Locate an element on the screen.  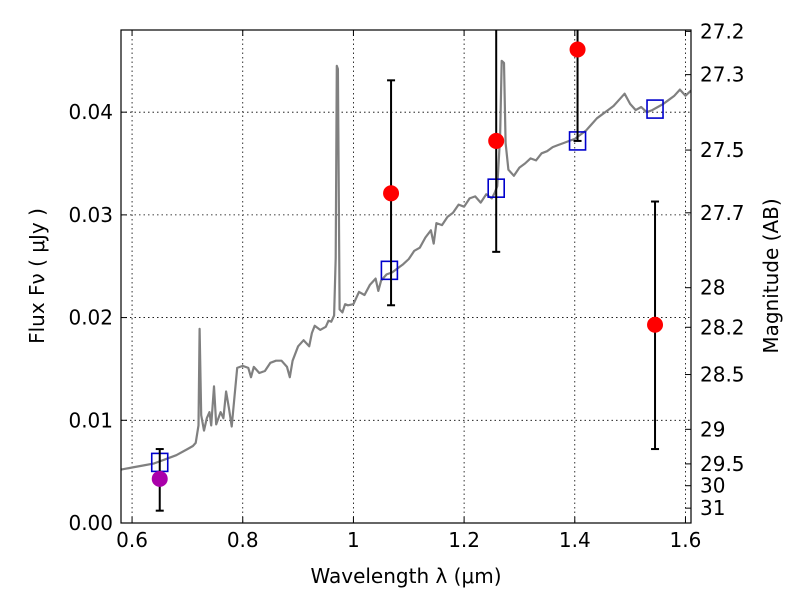
y-tick-label: 0.04 is located at coordinates (90, 112).